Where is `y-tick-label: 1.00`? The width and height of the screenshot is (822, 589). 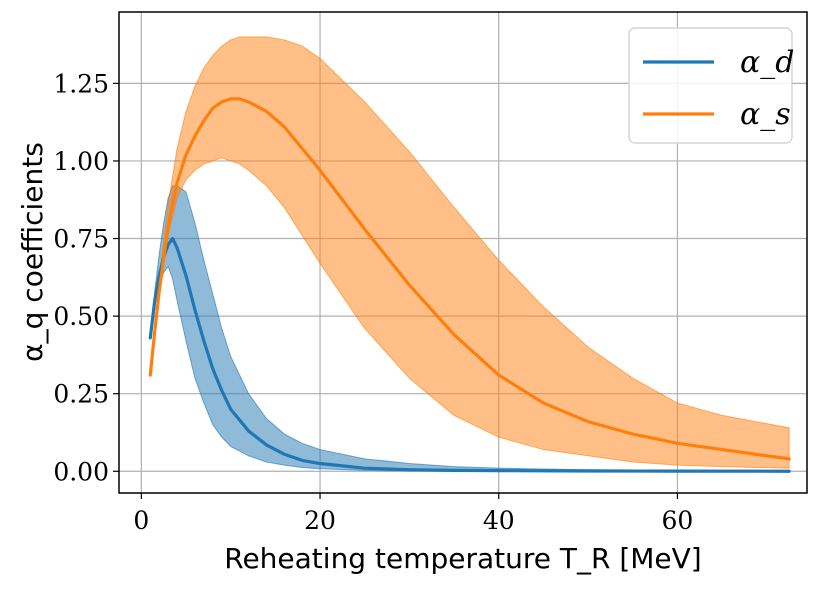 y-tick-label: 1.00 is located at coordinates (81, 161).